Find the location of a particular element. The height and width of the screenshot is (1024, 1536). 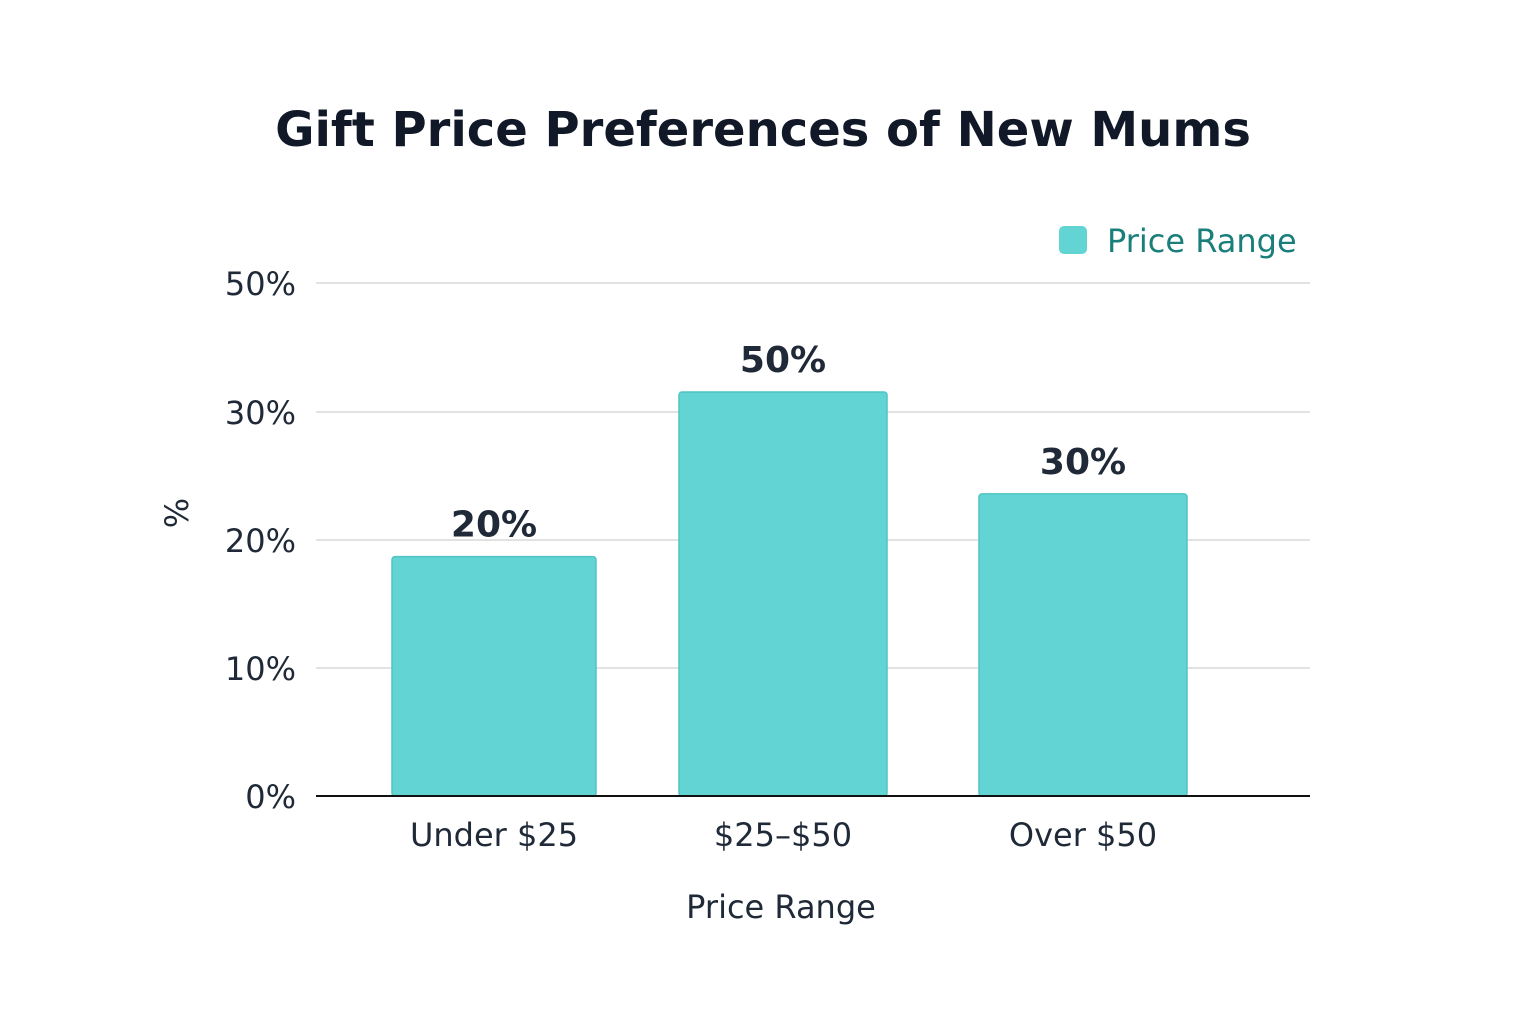

x-category-label: Over $50 is located at coordinates (1083, 835).